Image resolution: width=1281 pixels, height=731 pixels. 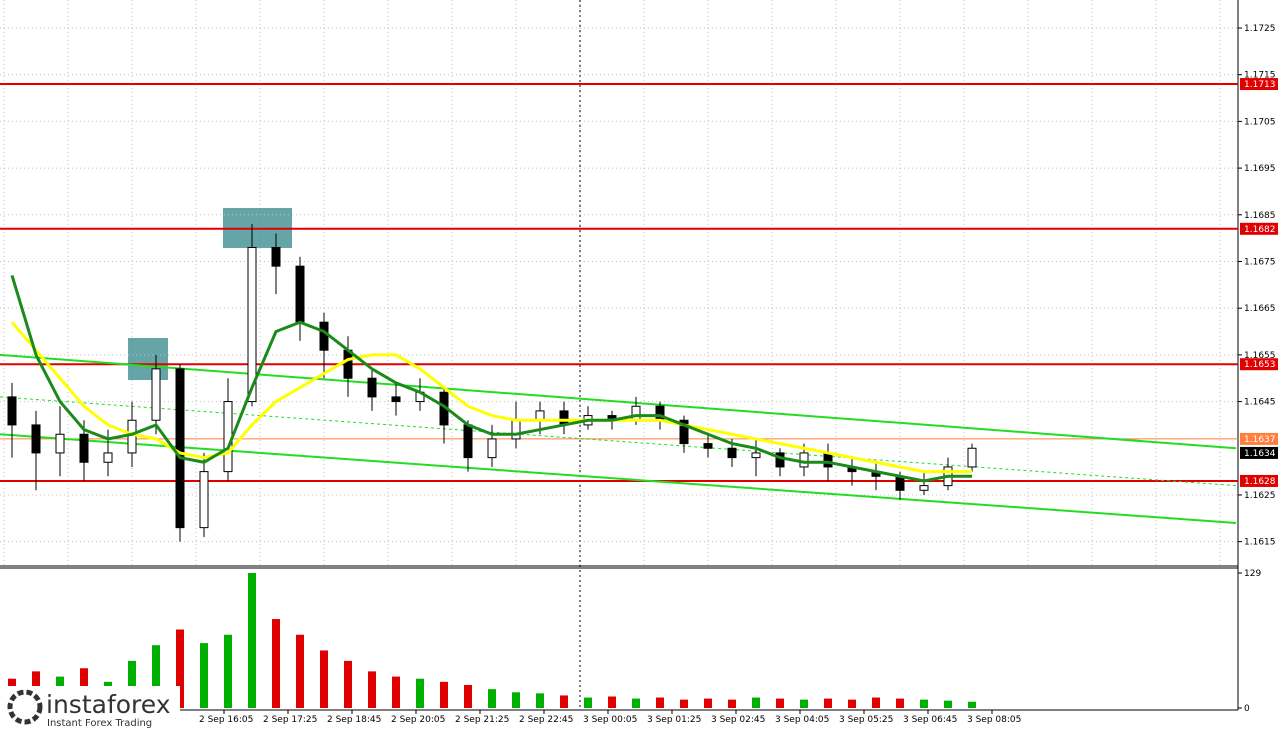 I want to click on x-tick-label: 3 Sep 01:25, so click(x=674, y=720).